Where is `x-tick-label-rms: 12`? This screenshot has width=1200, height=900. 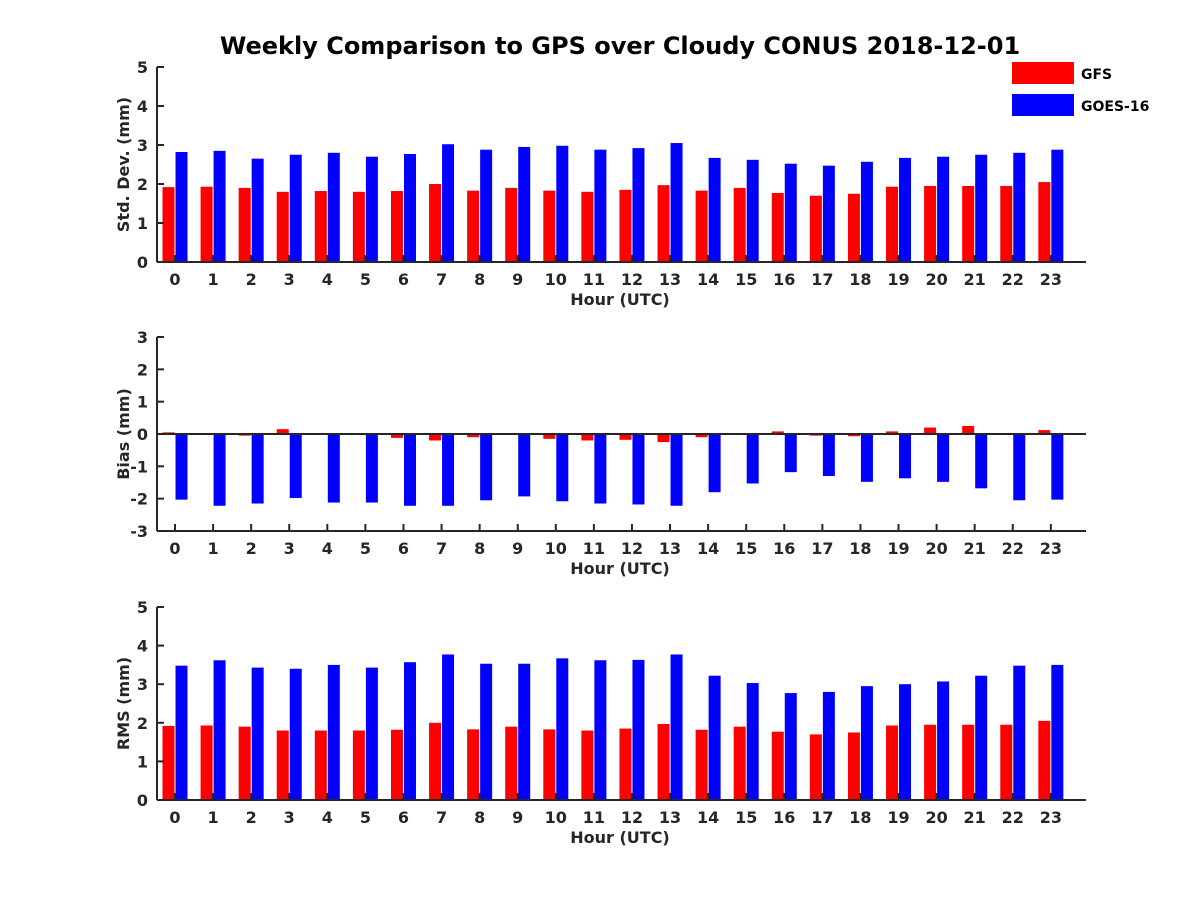 x-tick-label-rms: 12 is located at coordinates (632, 817).